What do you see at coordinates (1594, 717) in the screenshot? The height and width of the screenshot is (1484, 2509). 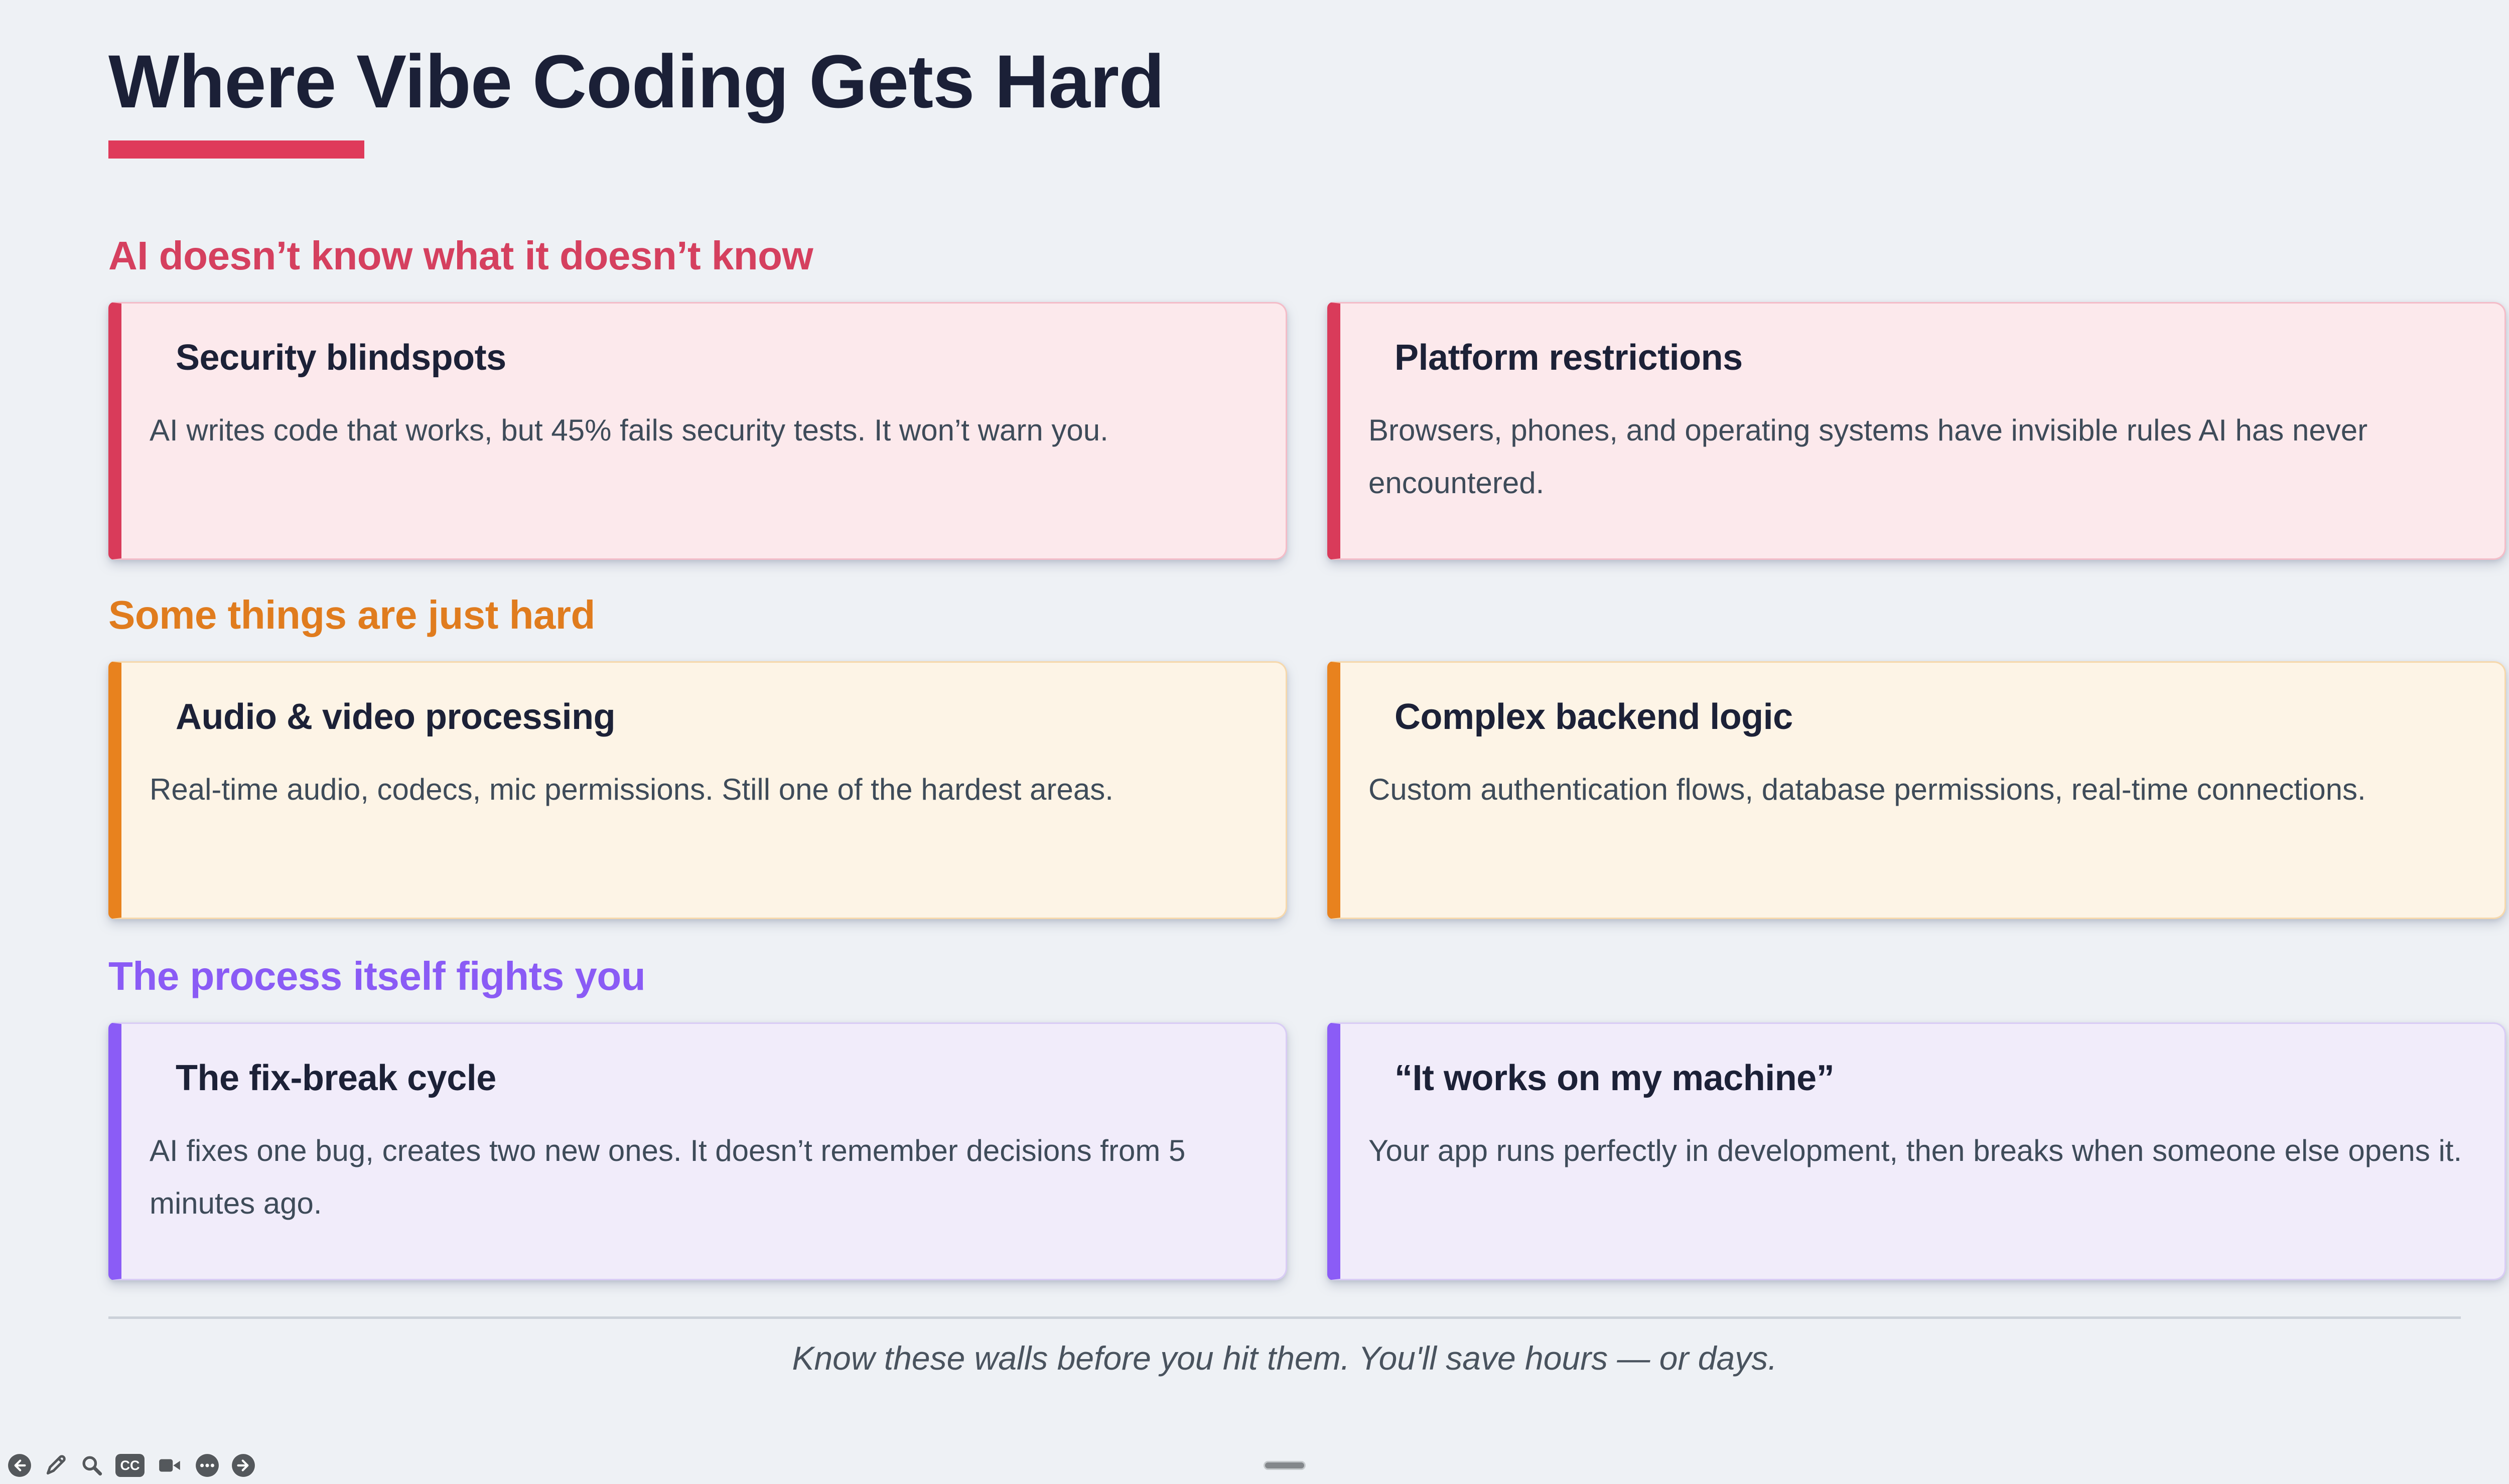 I see `card-title: Complex backend logic` at bounding box center [1594, 717].